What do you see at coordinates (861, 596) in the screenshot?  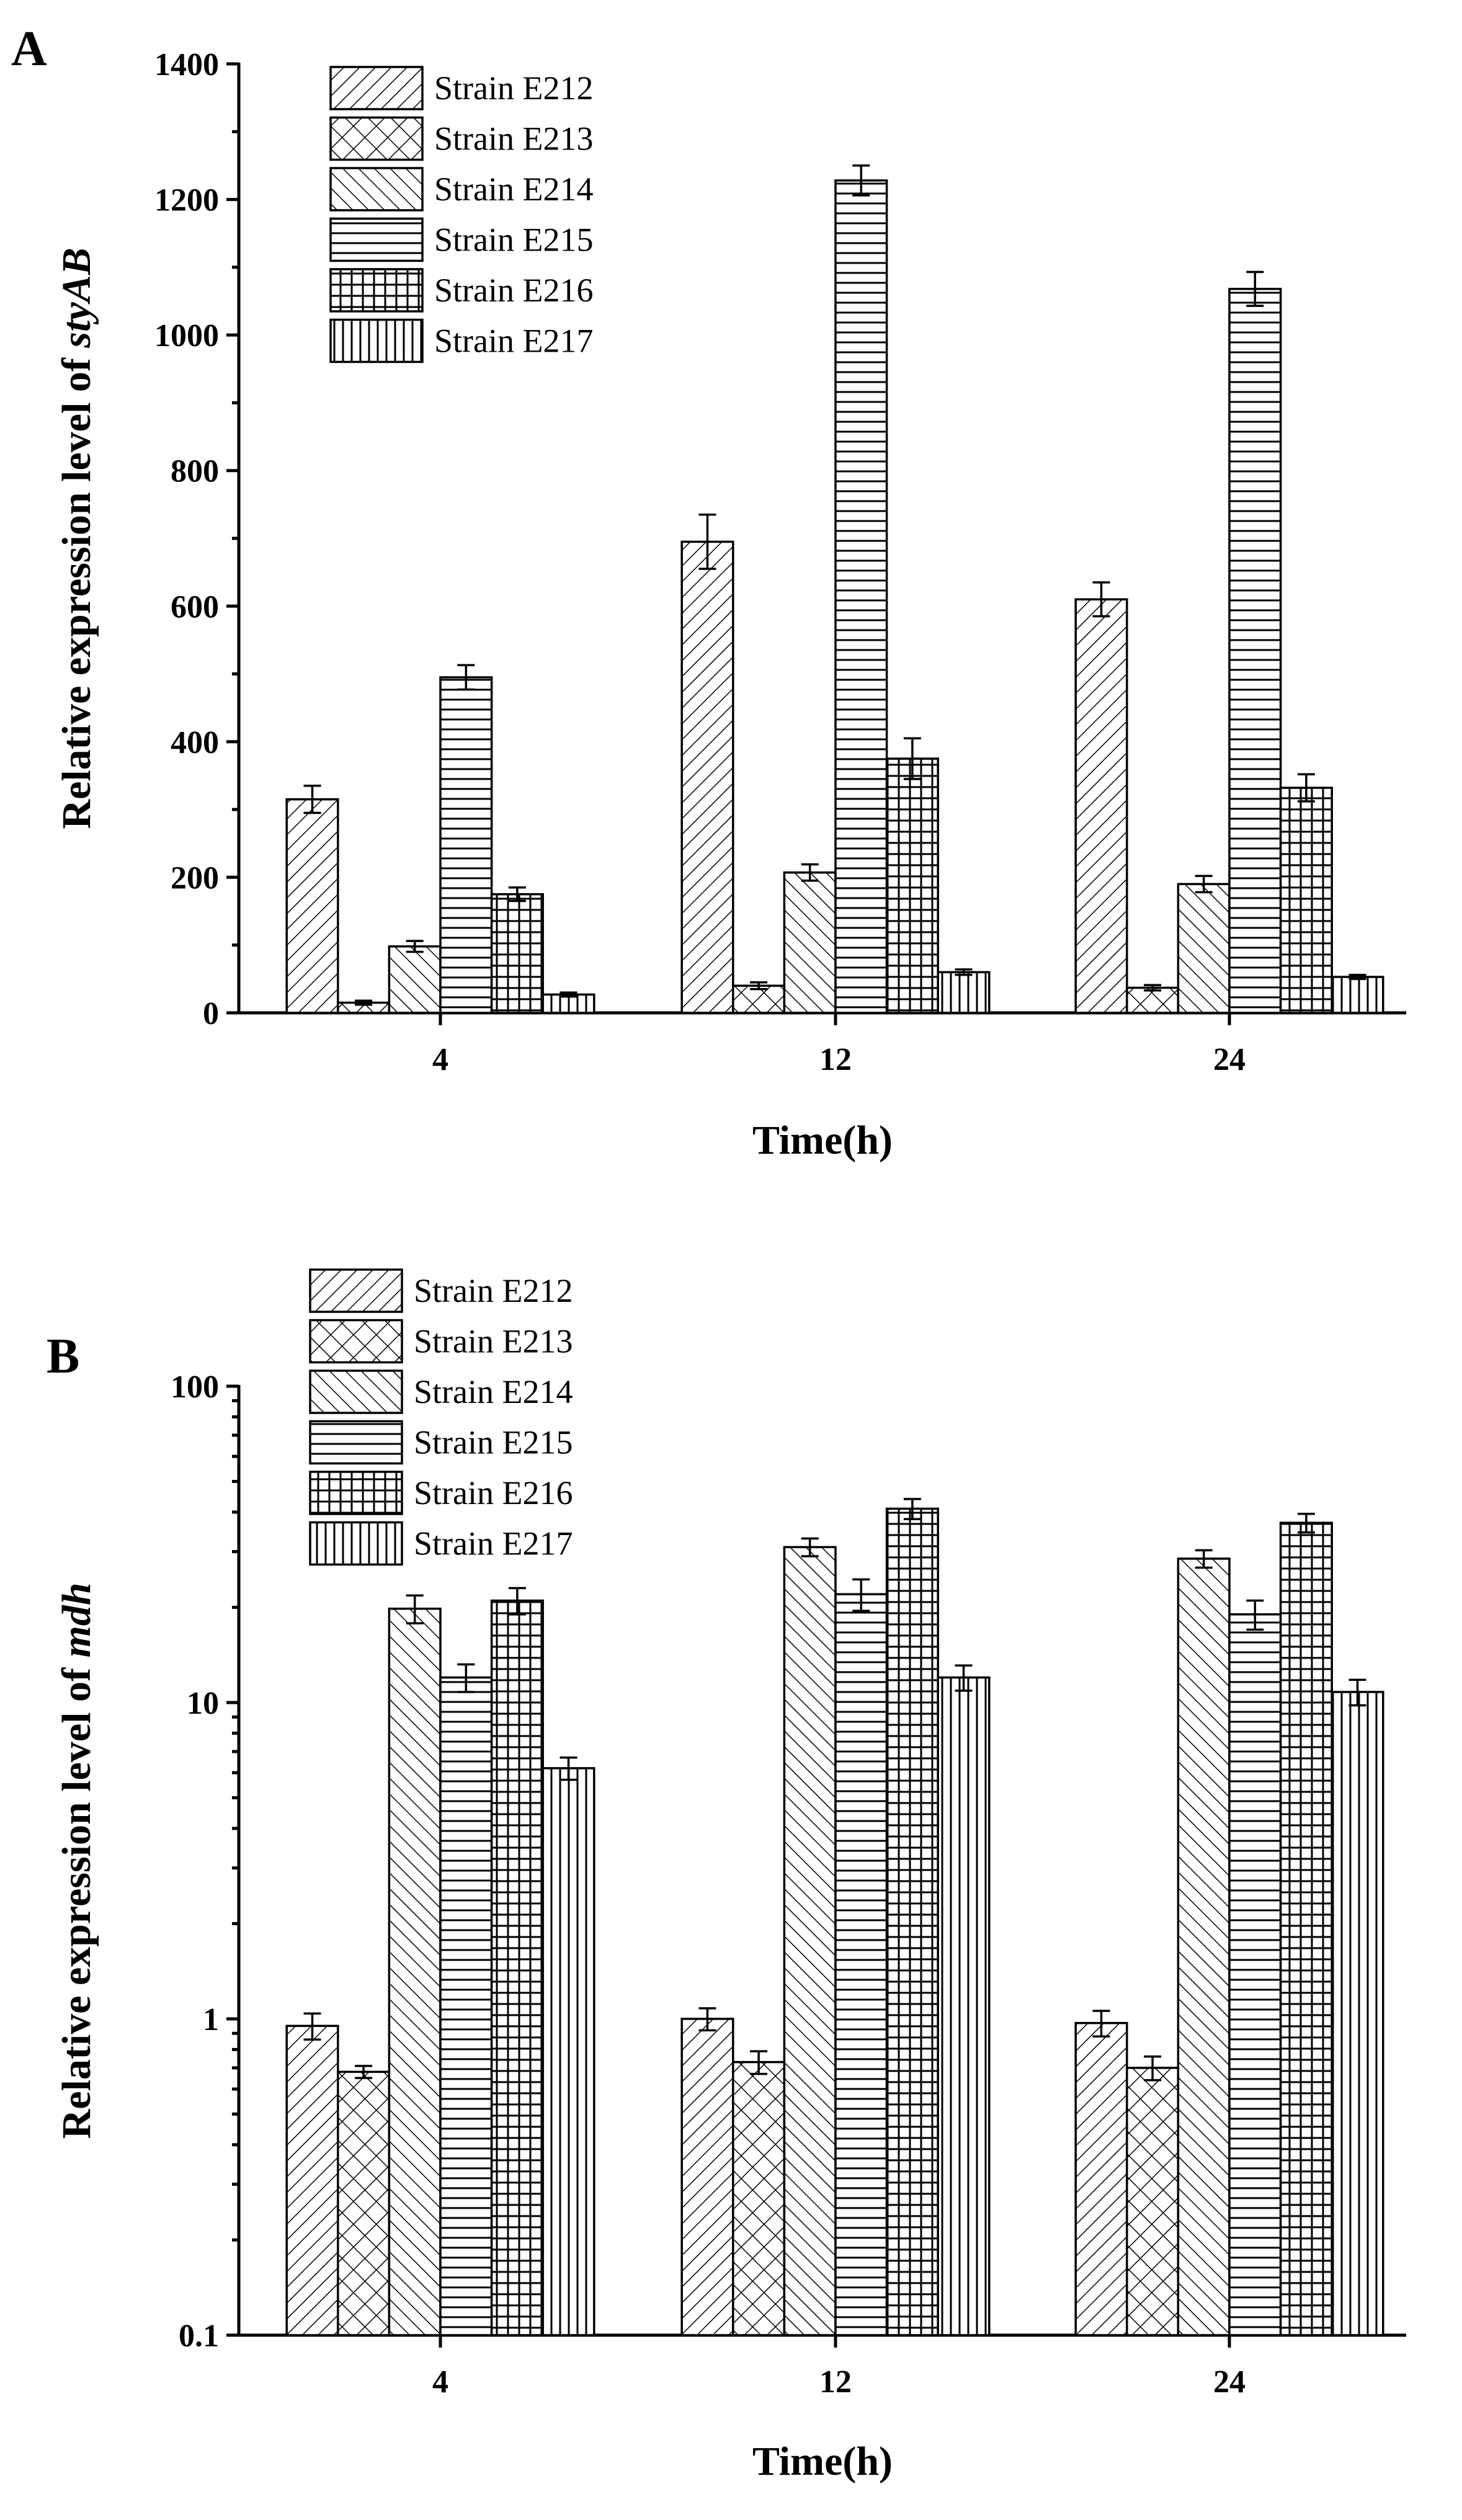 I see `bar-A-strain-e215-t12` at bounding box center [861, 596].